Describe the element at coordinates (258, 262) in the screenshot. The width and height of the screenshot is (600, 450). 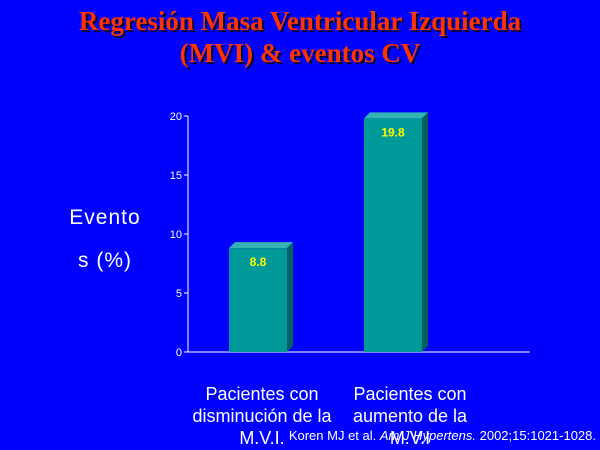
I see `bar-data-label: 8.8` at that location.